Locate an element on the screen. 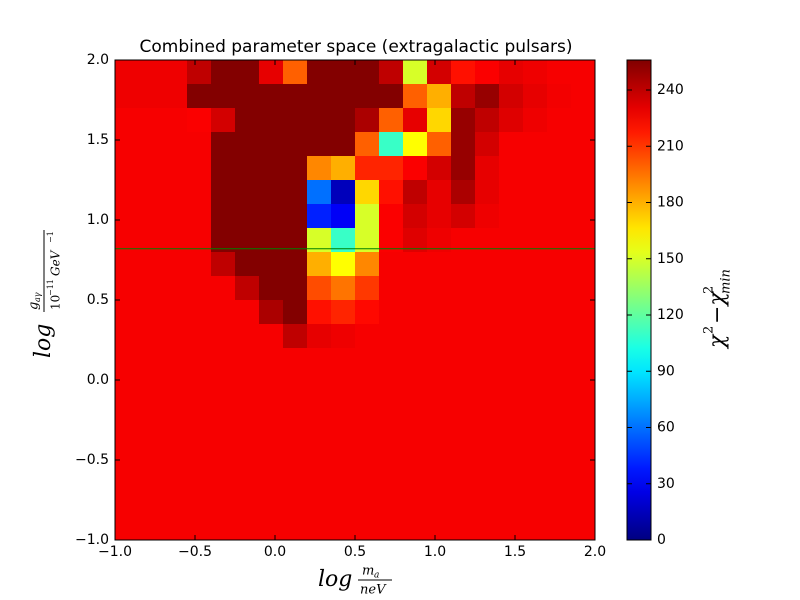  colorbar-tick-label: 90 is located at coordinates (666, 371).